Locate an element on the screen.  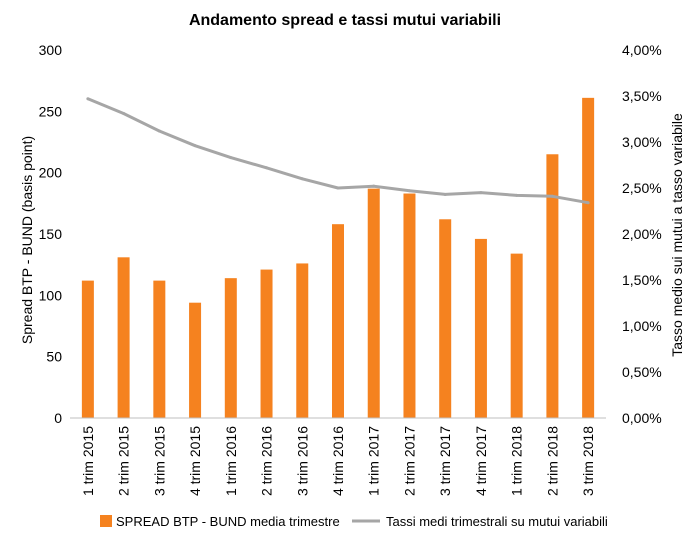
y-left-tick-label: 300 is located at coordinates (51, 50).